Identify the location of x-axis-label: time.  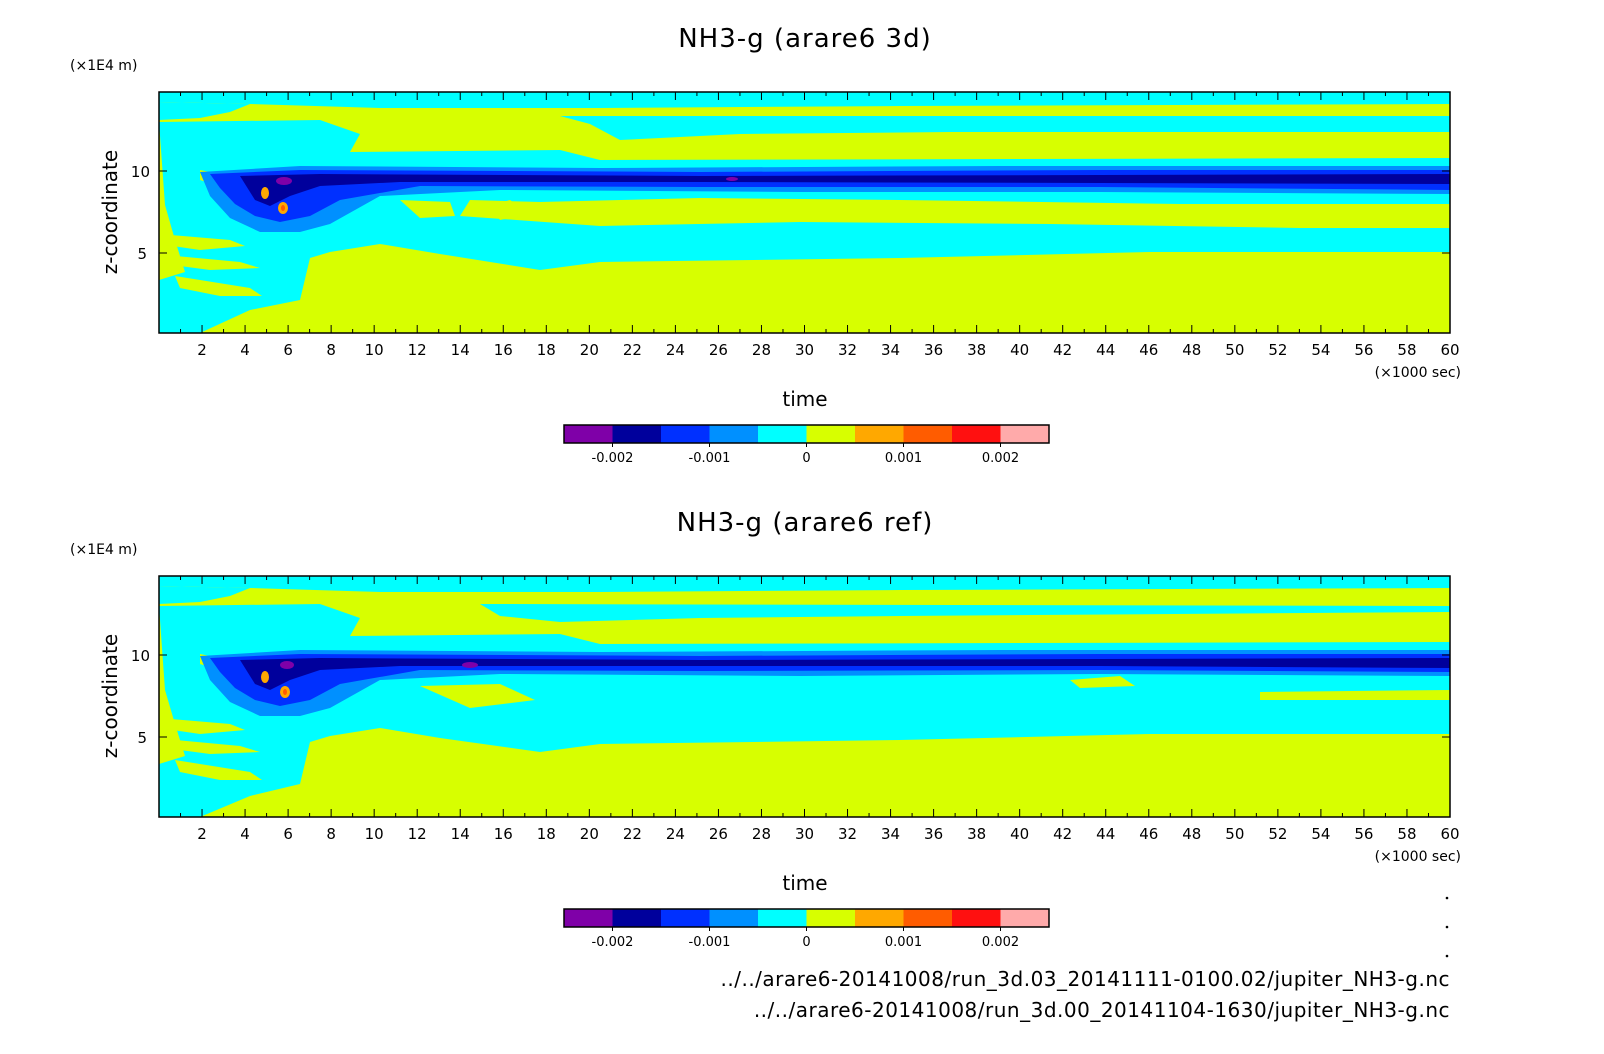
(804, 399).